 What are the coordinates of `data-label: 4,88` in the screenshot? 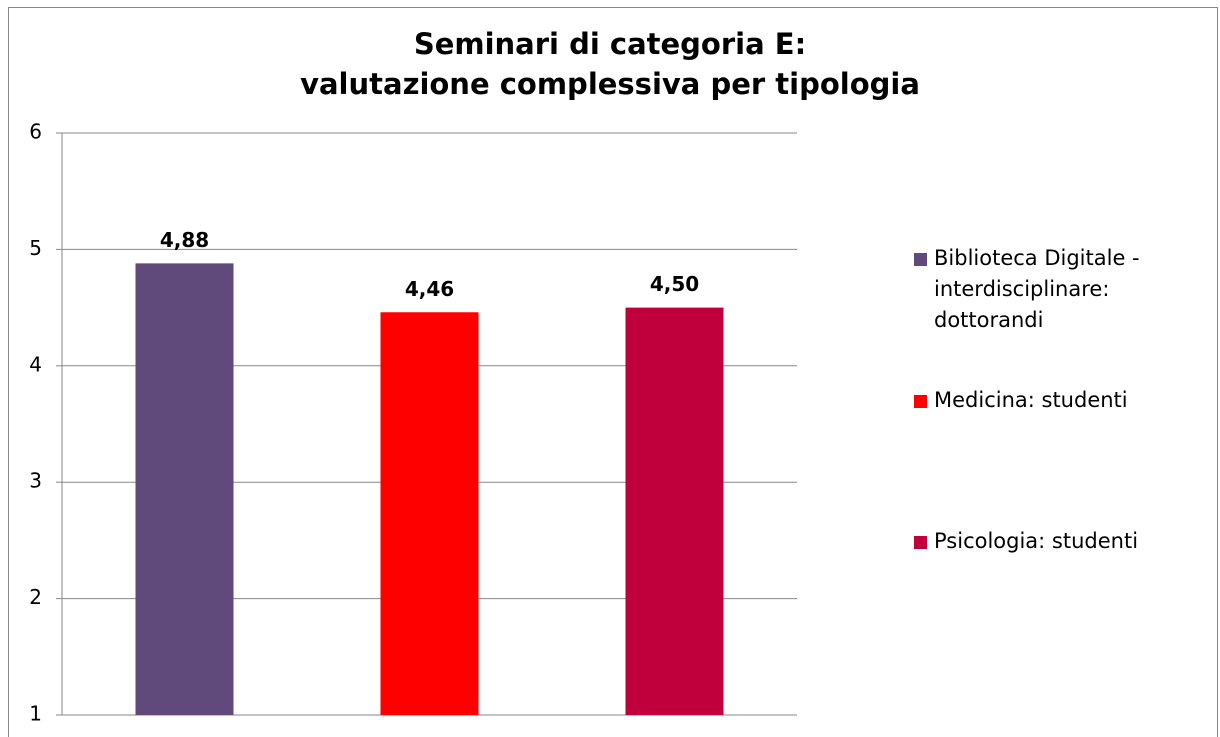 It's located at (184, 240).